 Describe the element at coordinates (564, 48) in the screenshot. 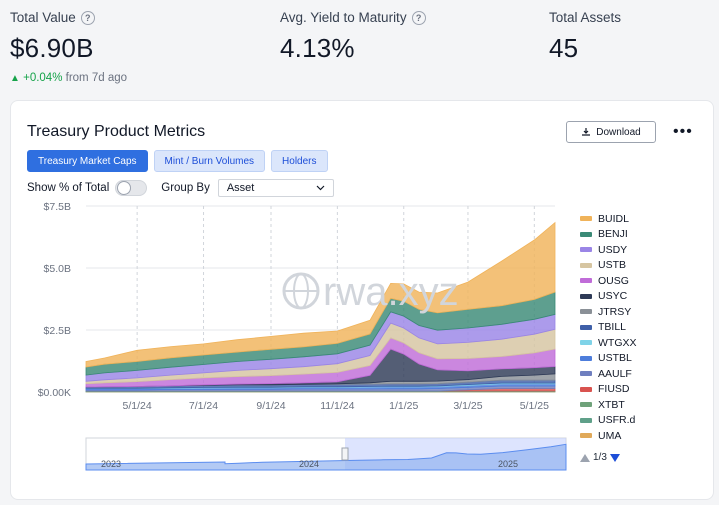

I see `stat-value: 45` at that location.